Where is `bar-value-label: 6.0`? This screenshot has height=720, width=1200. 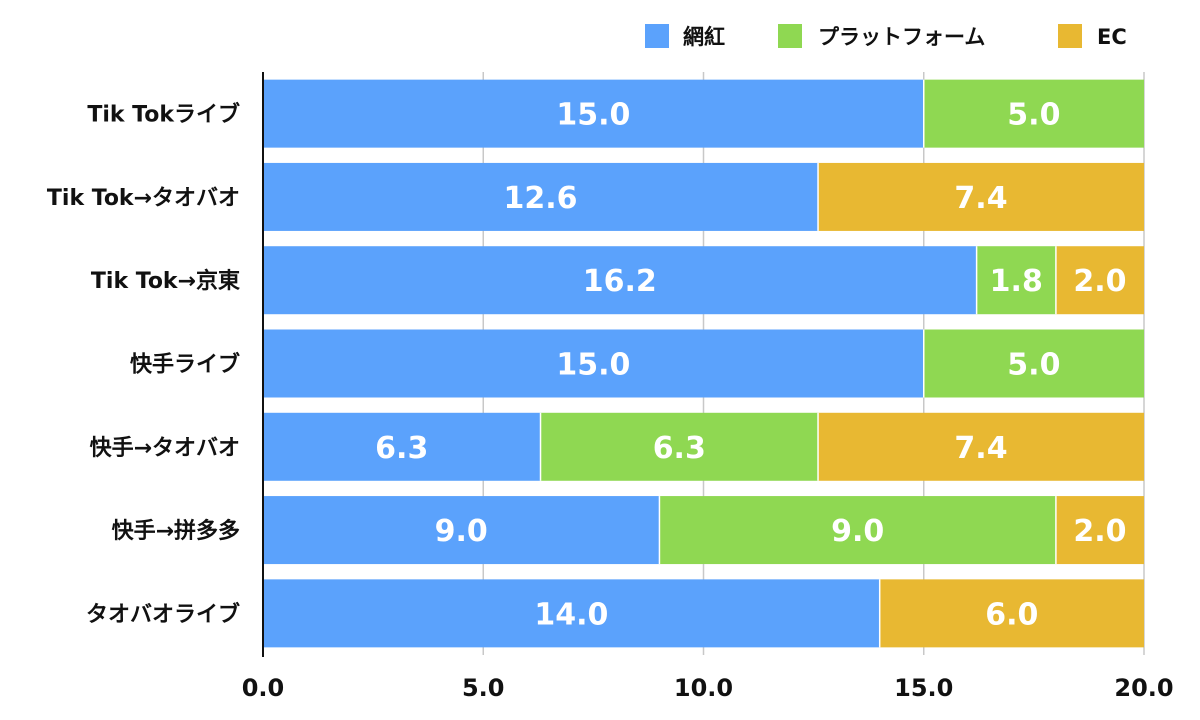
bar-value-label: 6.0 is located at coordinates (1011, 614).